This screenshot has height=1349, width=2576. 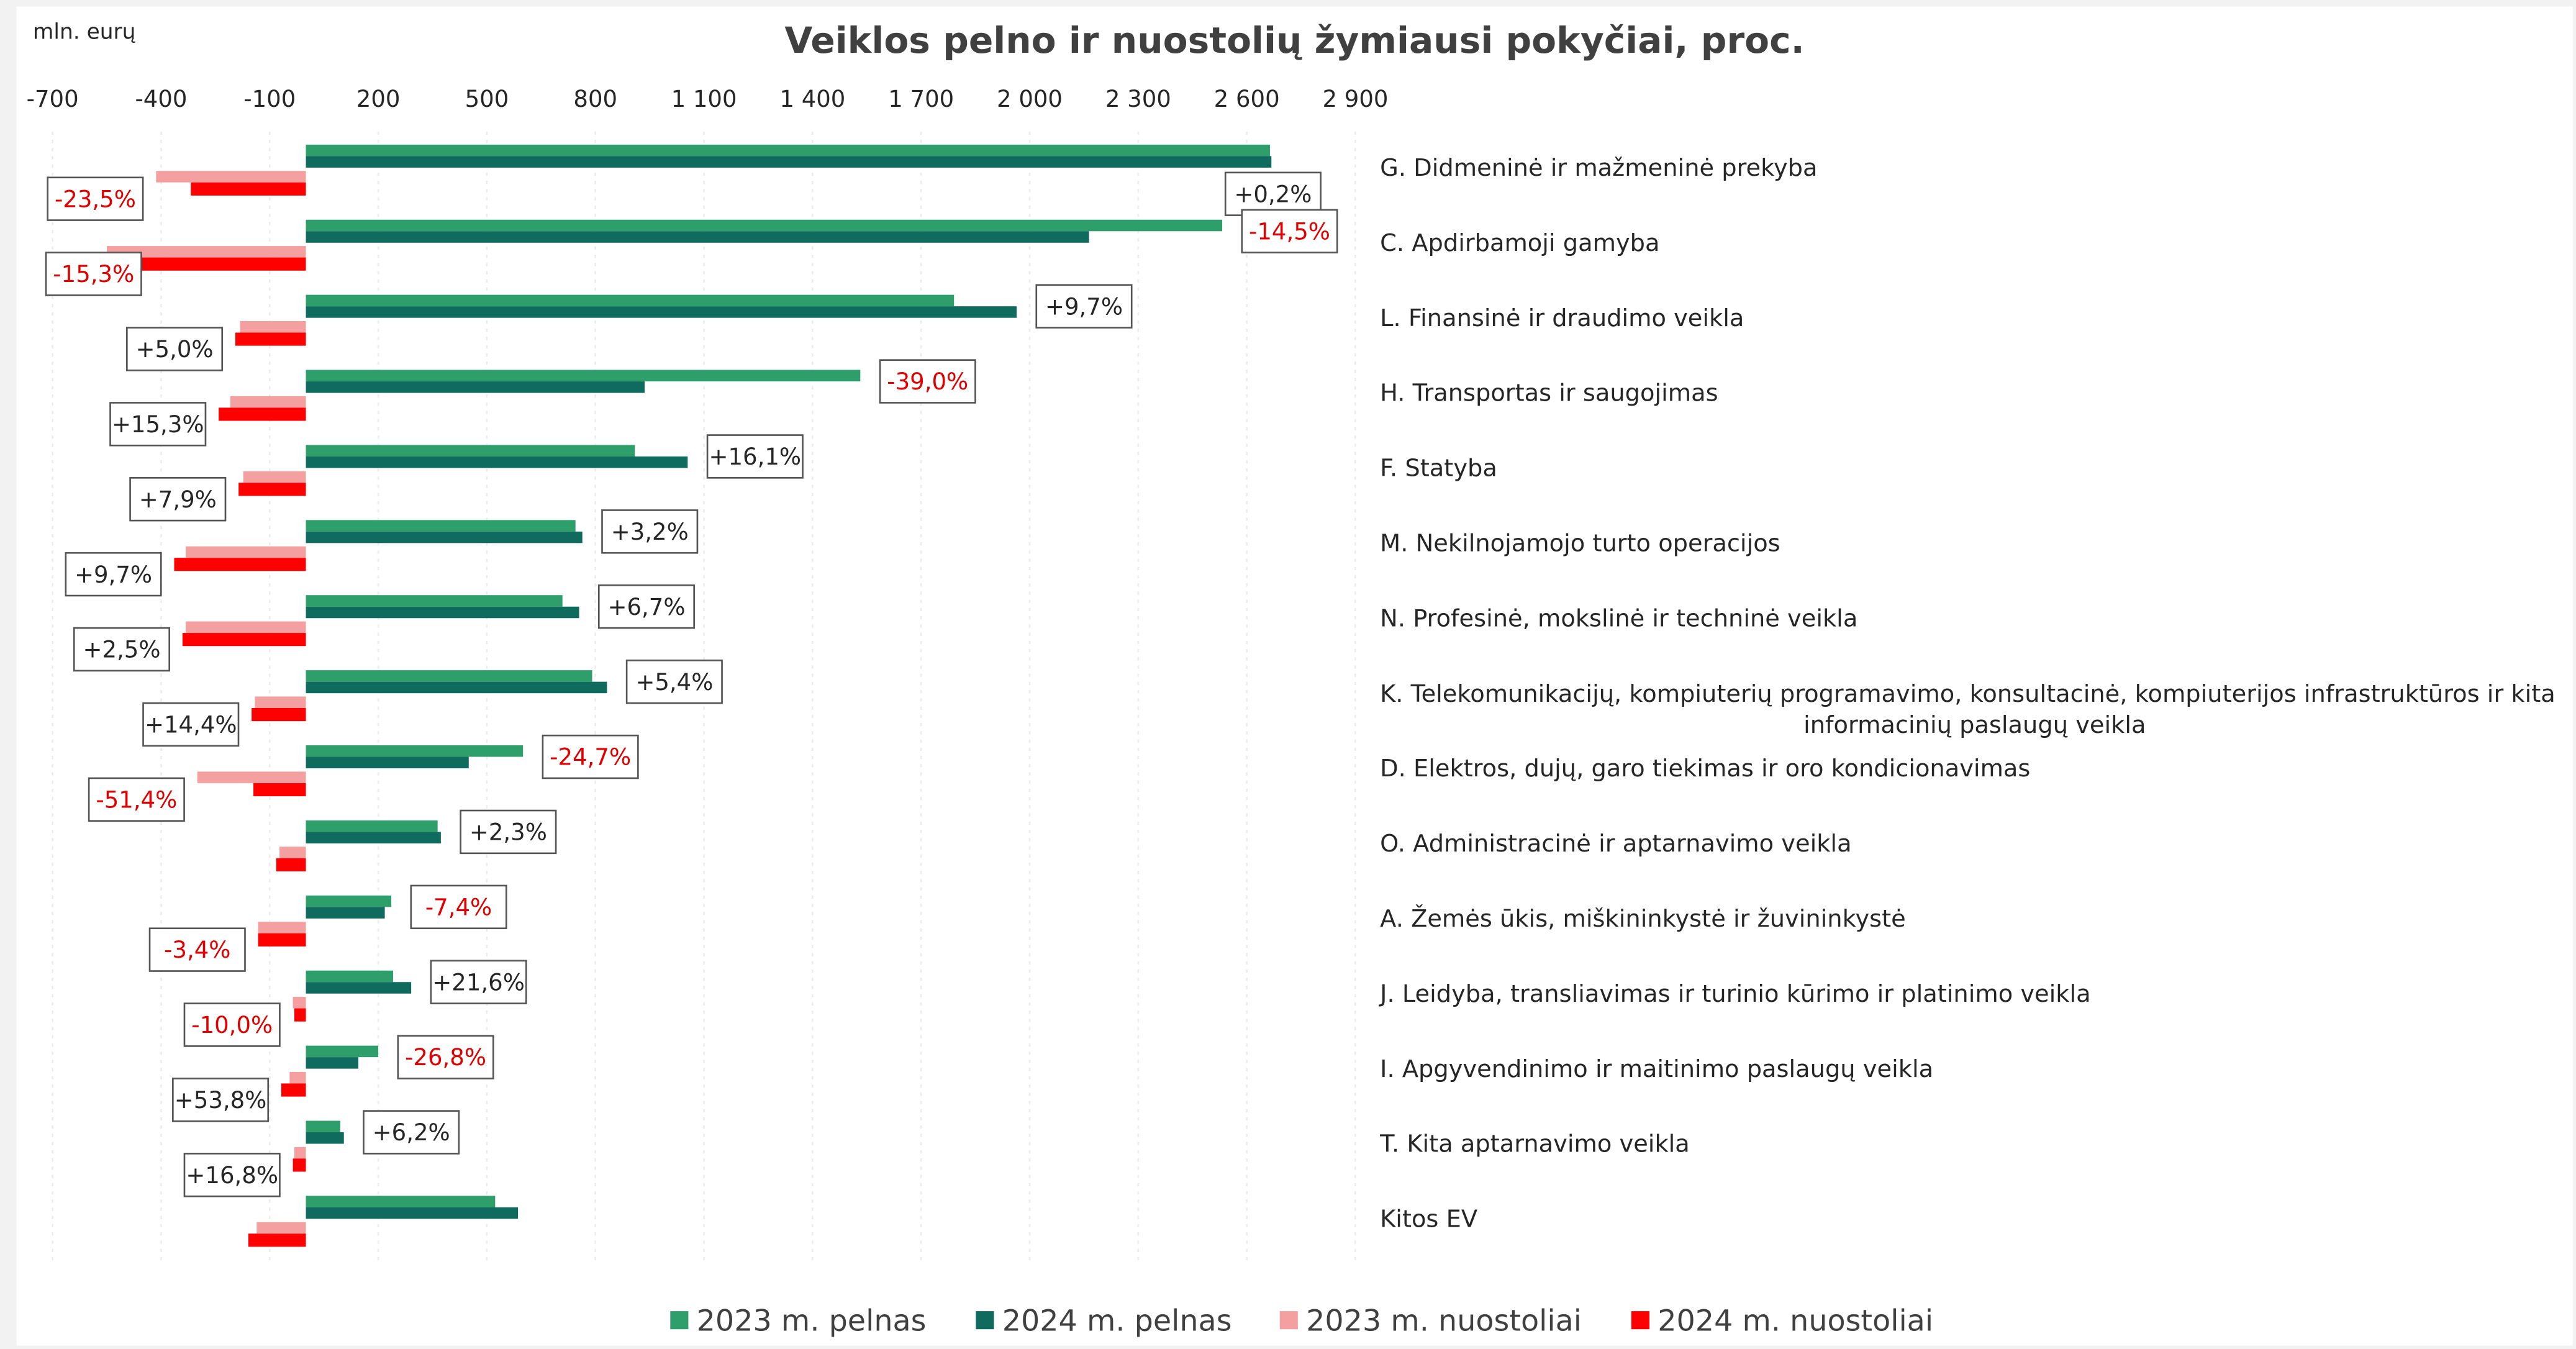 I want to click on x-tick-label: 2 000, so click(x=1030, y=99).